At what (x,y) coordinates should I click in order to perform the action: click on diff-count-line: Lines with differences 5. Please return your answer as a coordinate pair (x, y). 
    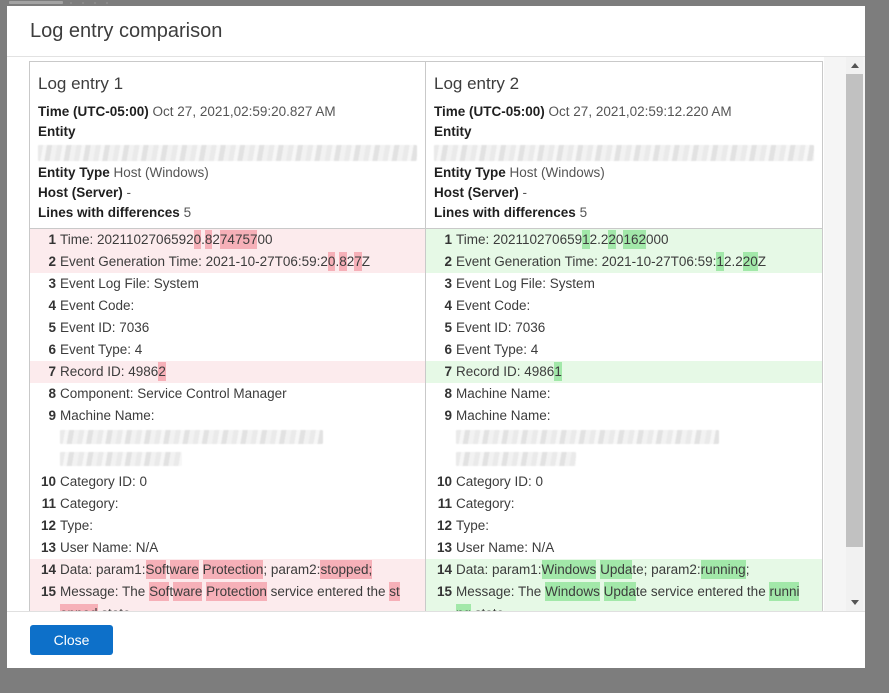
    Looking at the image, I should click on (115, 212).